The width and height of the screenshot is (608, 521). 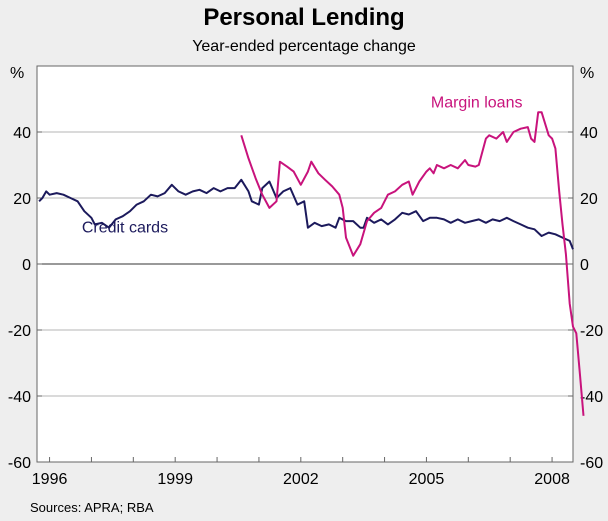 I want to click on x-tick-label: 2002, so click(x=301, y=479).